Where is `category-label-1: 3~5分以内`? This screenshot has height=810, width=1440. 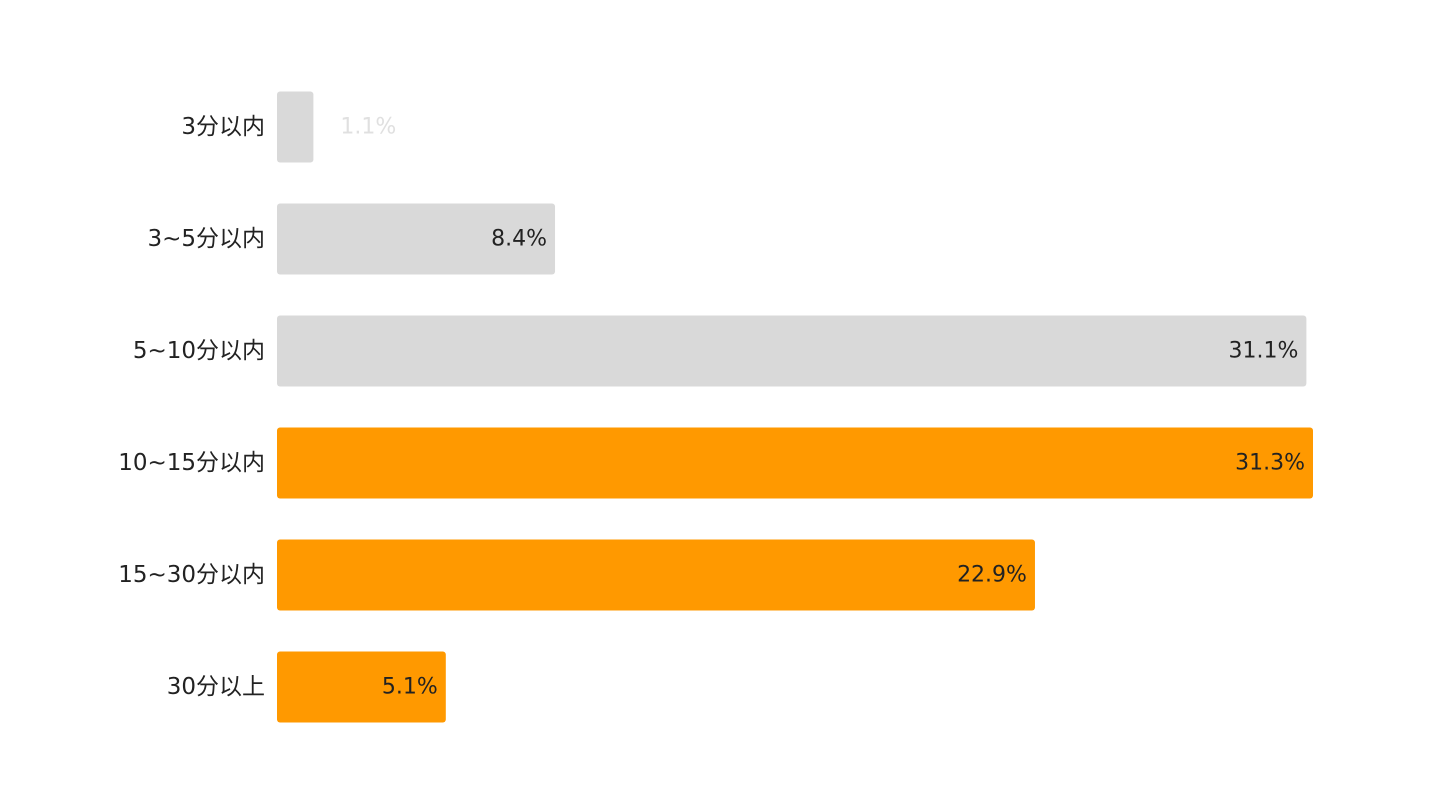
category-label-1: 3~5分以内 is located at coordinates (206, 239).